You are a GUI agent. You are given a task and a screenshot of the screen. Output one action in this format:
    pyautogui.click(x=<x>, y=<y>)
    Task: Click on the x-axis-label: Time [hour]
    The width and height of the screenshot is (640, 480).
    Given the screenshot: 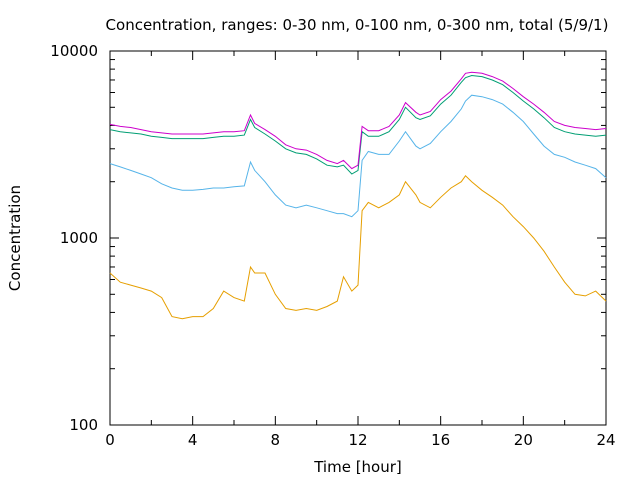 What is the action you would take?
    pyautogui.click(x=357, y=467)
    